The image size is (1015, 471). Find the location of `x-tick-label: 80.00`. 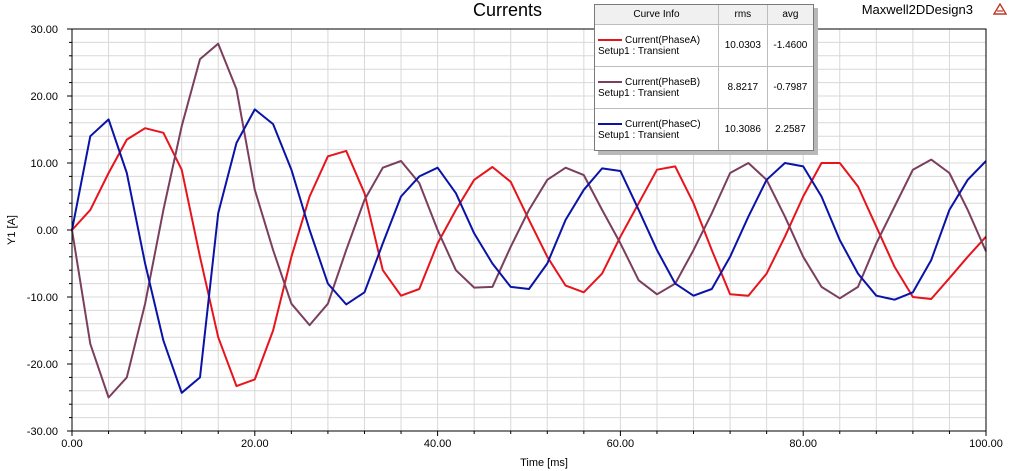

x-tick-label: 80.00 is located at coordinates (803, 444).